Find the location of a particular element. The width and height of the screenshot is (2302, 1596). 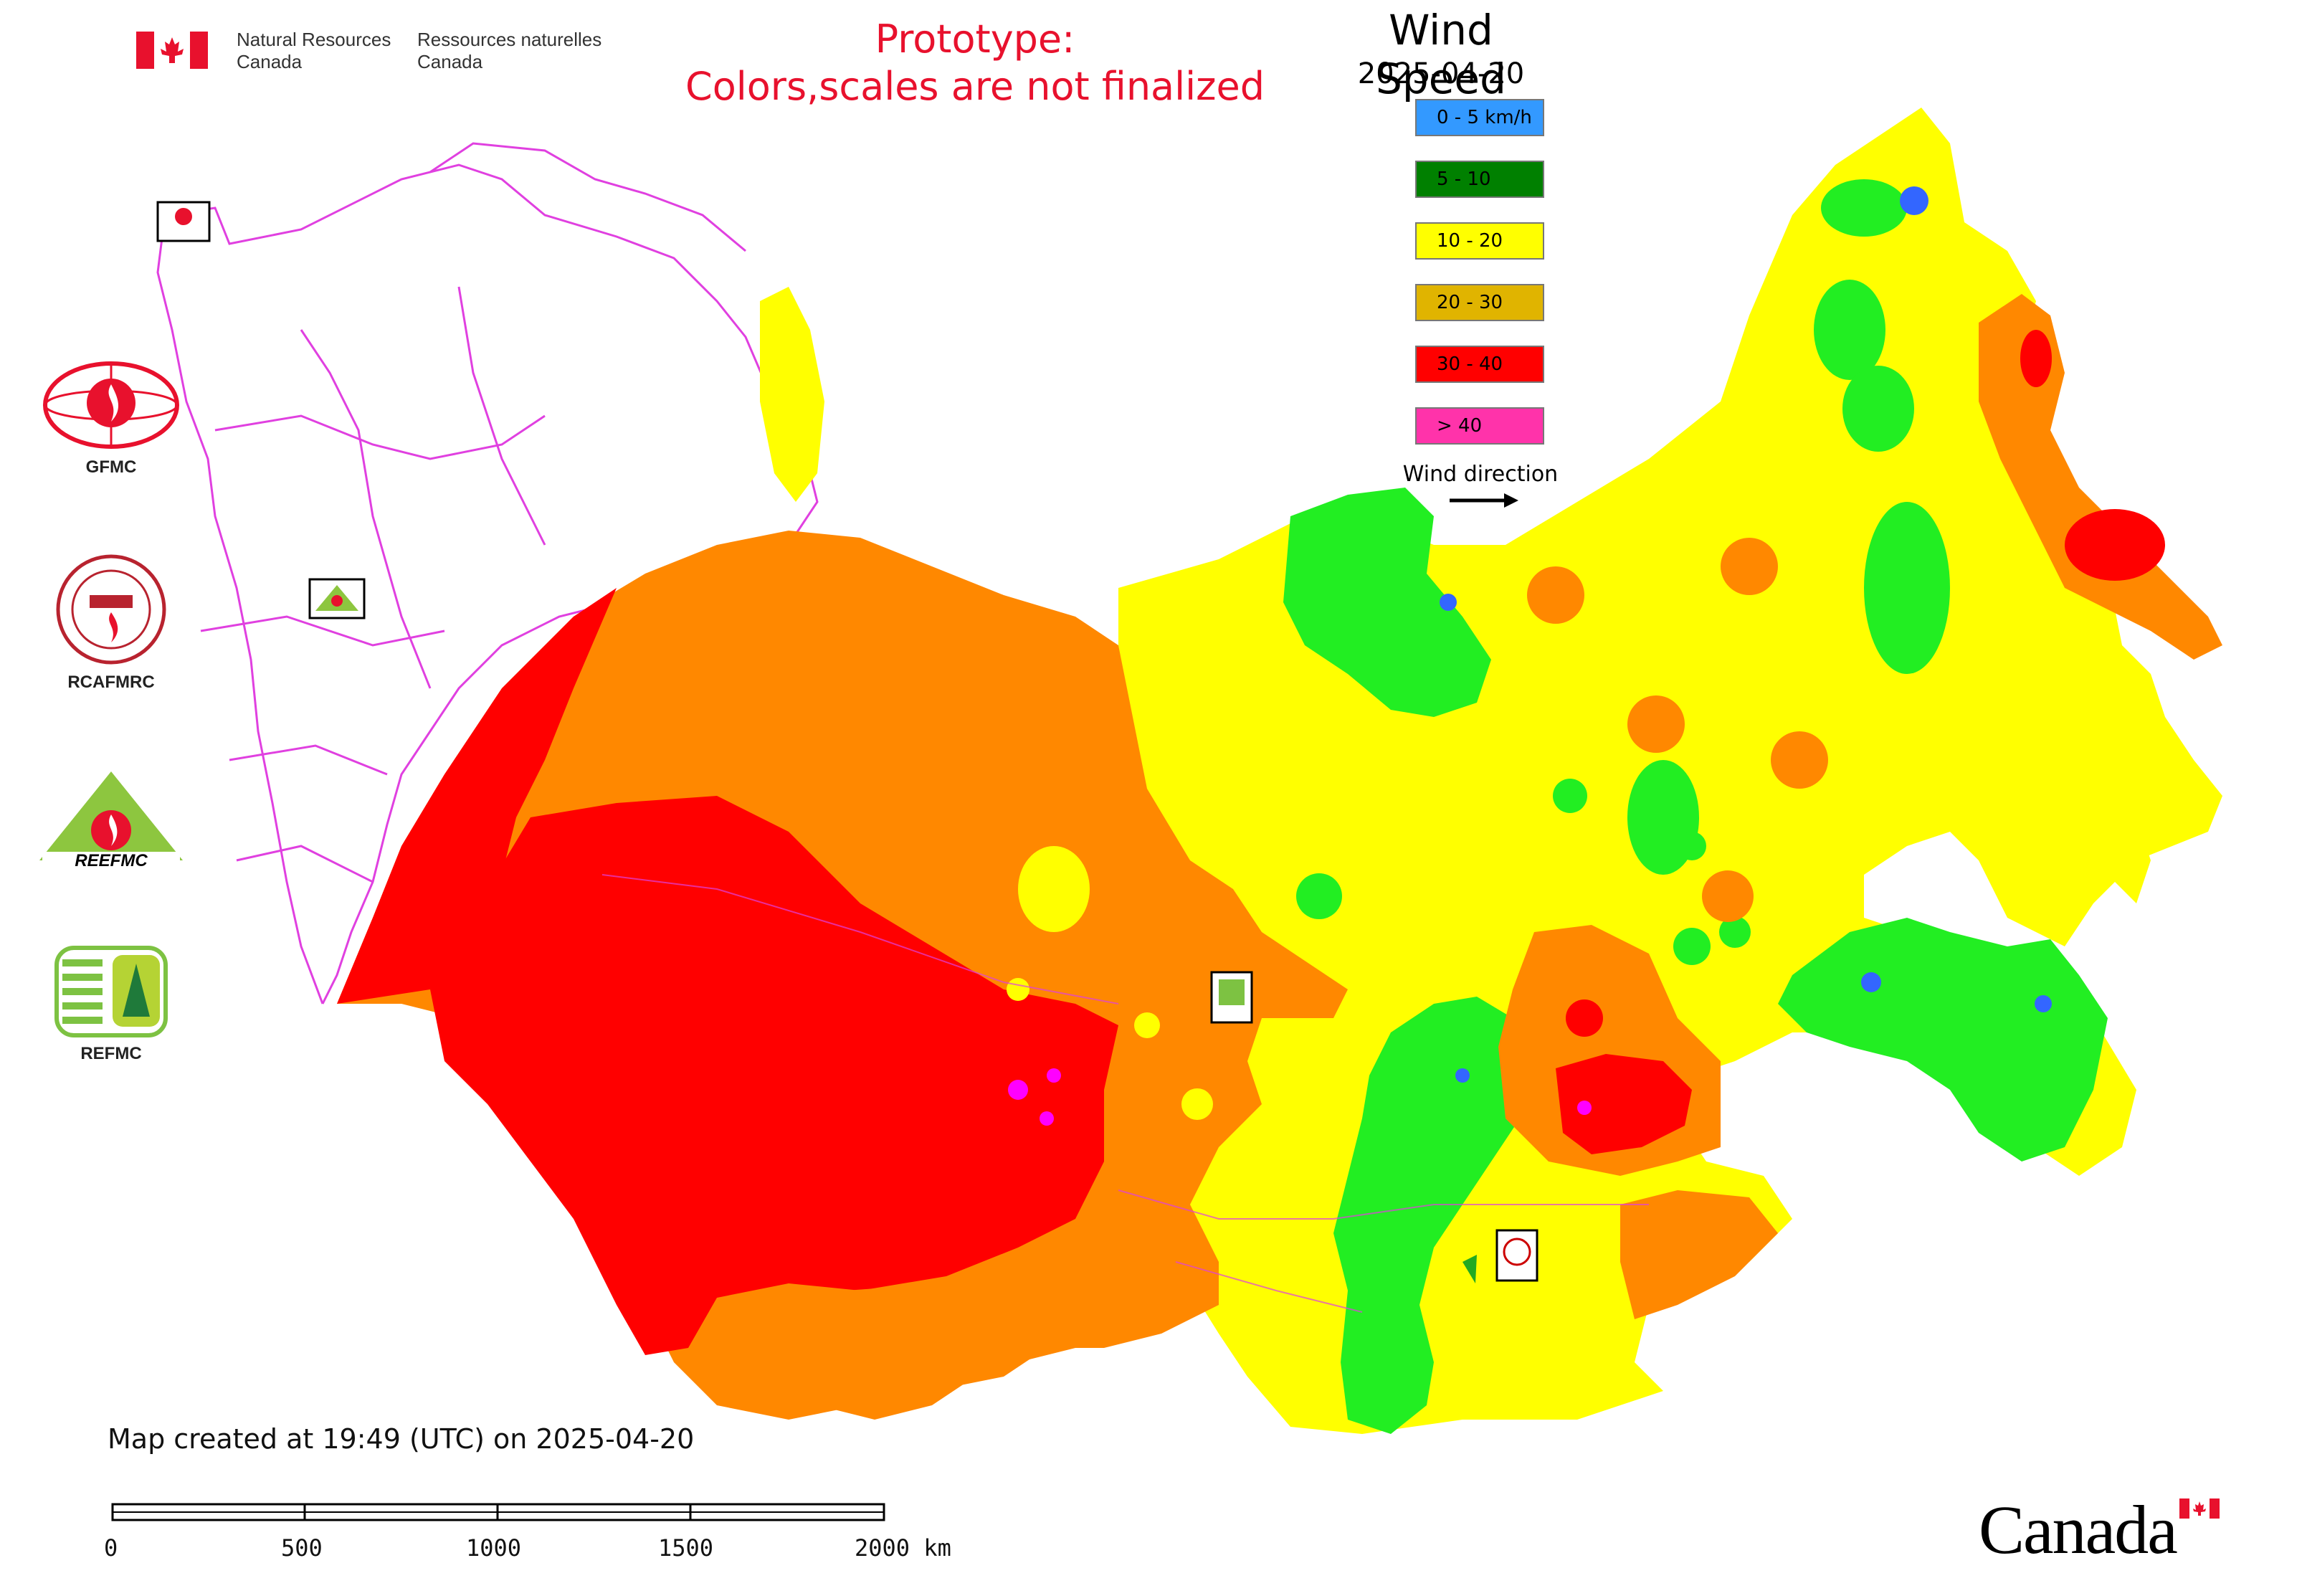

reefmc-emblem-icon: REEFMC is located at coordinates (111, 820).